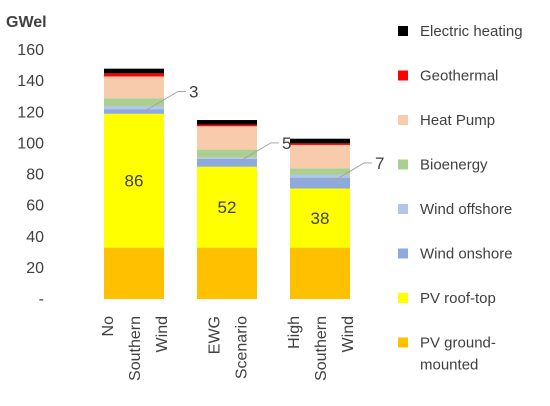 The width and height of the screenshot is (550, 406). I want to click on data-label: 52, so click(227, 207).